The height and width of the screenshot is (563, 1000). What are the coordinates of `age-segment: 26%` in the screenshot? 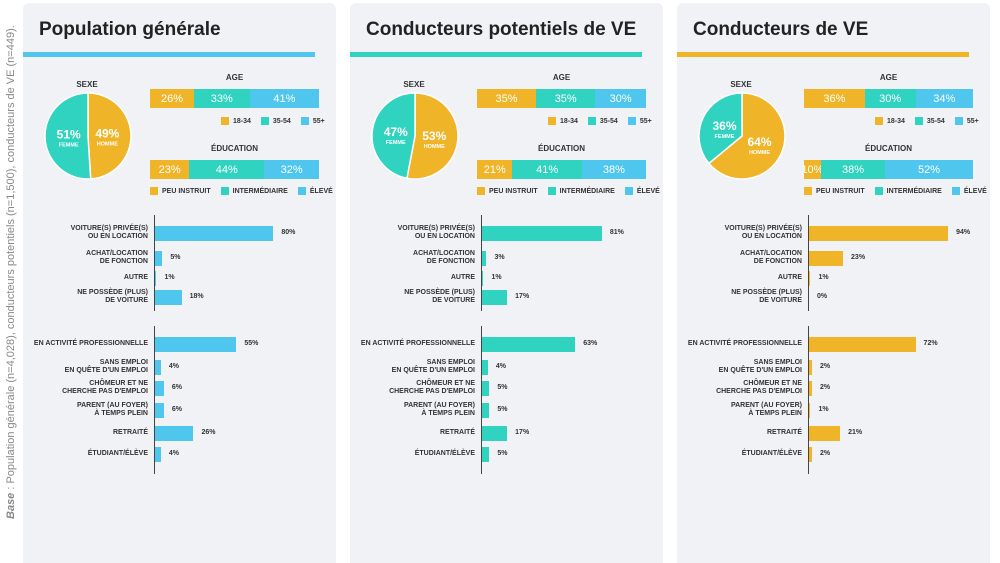 It's located at (172, 98).